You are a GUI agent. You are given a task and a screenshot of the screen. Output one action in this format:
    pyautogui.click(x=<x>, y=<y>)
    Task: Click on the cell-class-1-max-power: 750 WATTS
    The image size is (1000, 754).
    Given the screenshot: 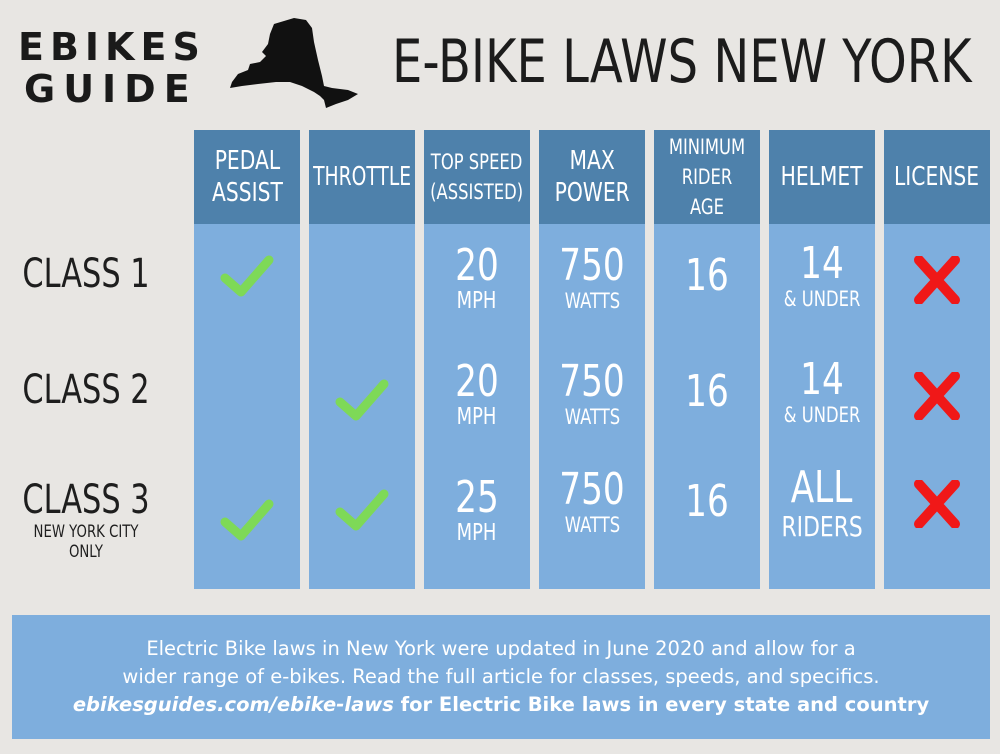 What is the action you would take?
    pyautogui.click(x=592, y=278)
    